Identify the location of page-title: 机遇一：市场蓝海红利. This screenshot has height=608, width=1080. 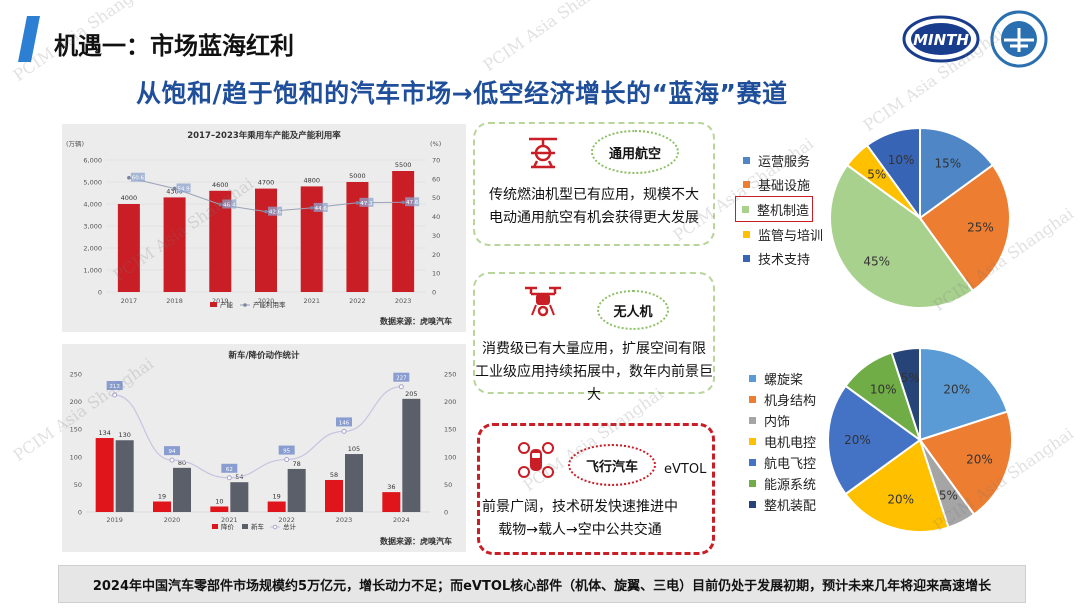
(174, 46).